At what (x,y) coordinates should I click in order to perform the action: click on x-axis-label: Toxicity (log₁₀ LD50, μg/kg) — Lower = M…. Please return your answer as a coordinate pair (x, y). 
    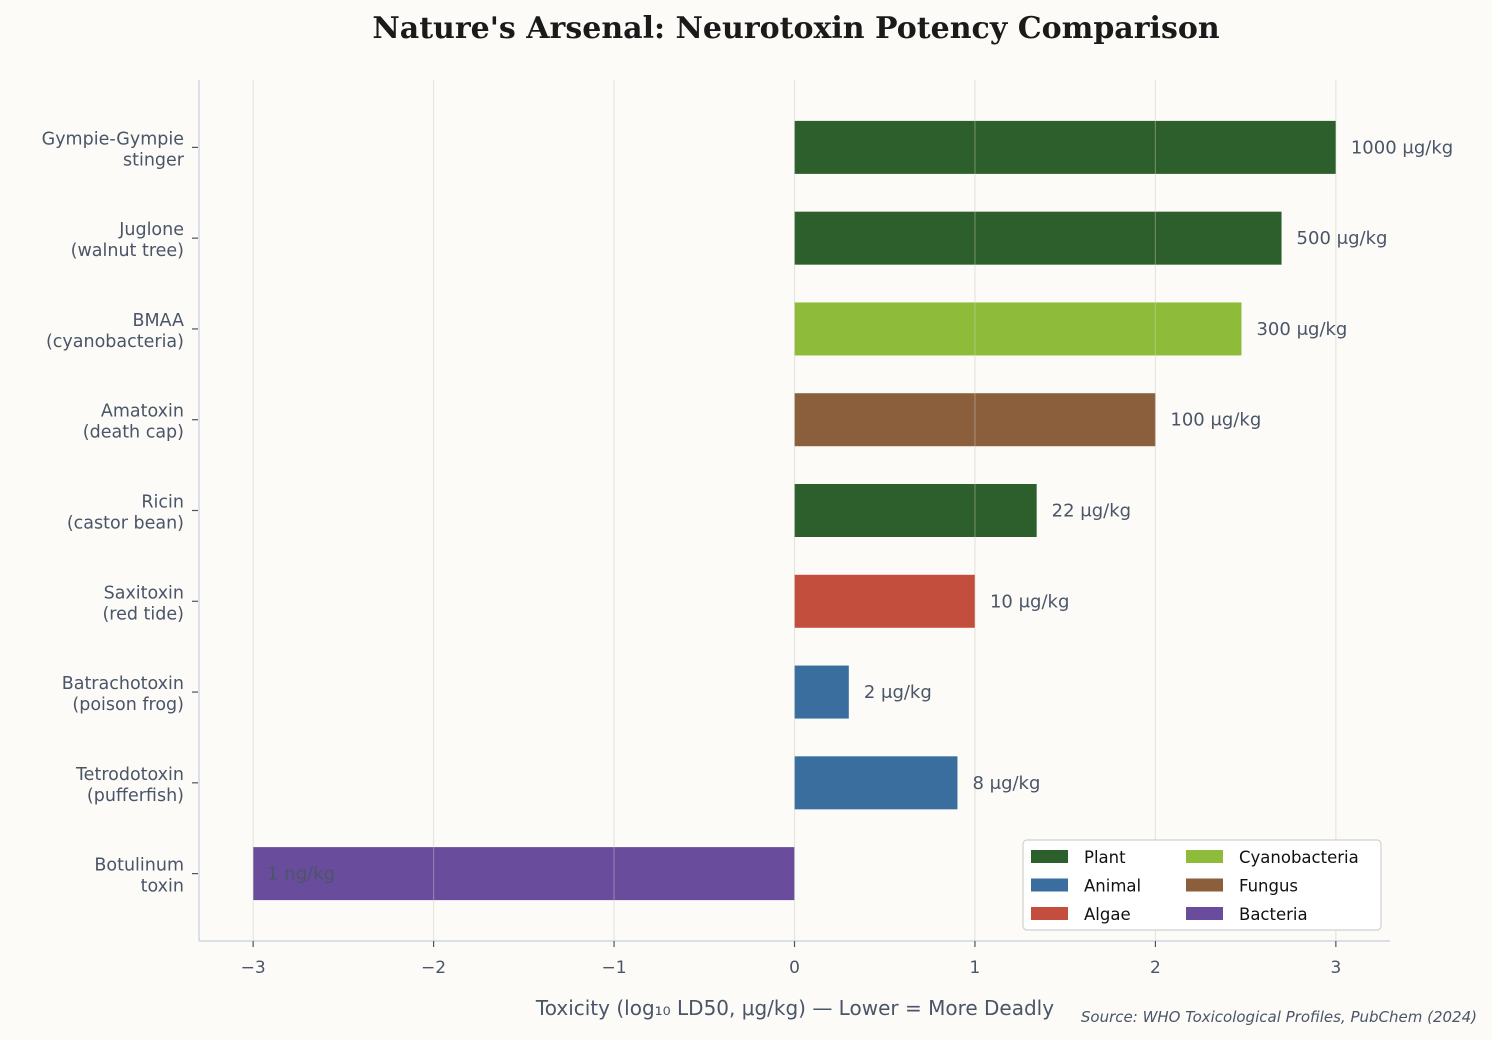
    Looking at the image, I should click on (794, 1008).